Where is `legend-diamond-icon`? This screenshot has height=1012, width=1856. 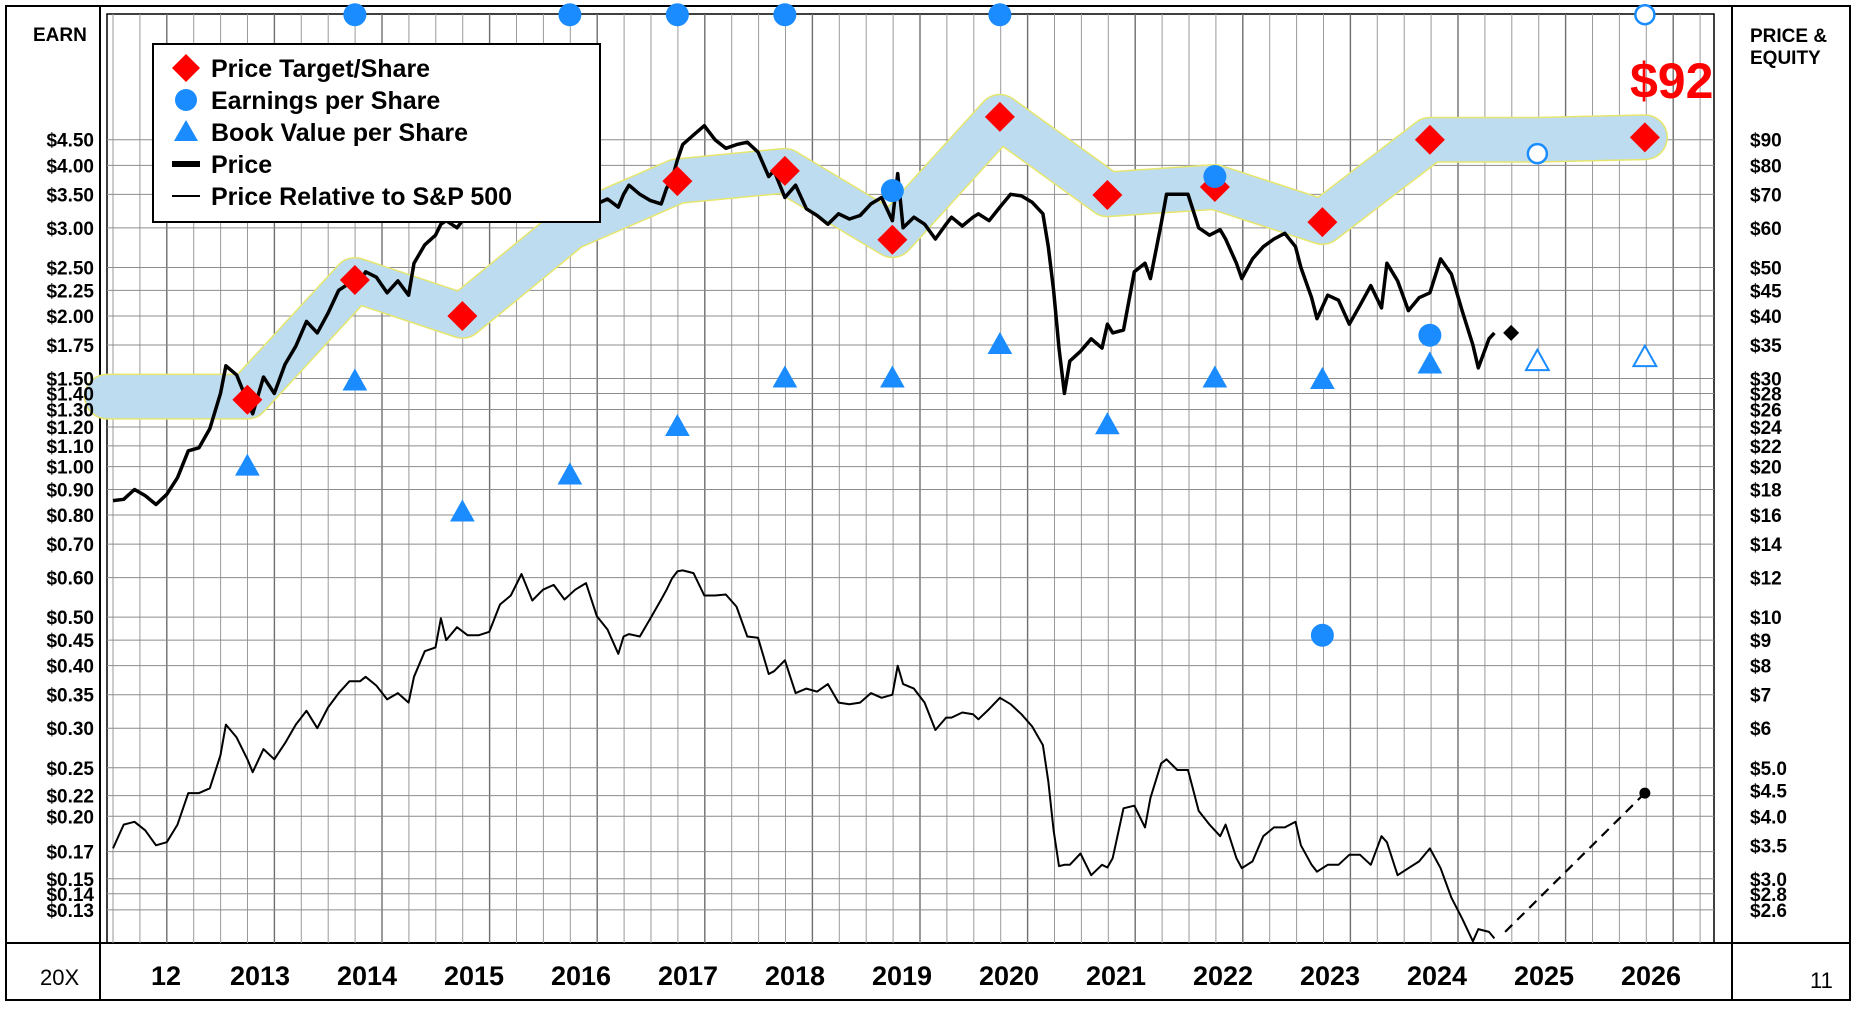 legend-diamond-icon is located at coordinates (186, 68).